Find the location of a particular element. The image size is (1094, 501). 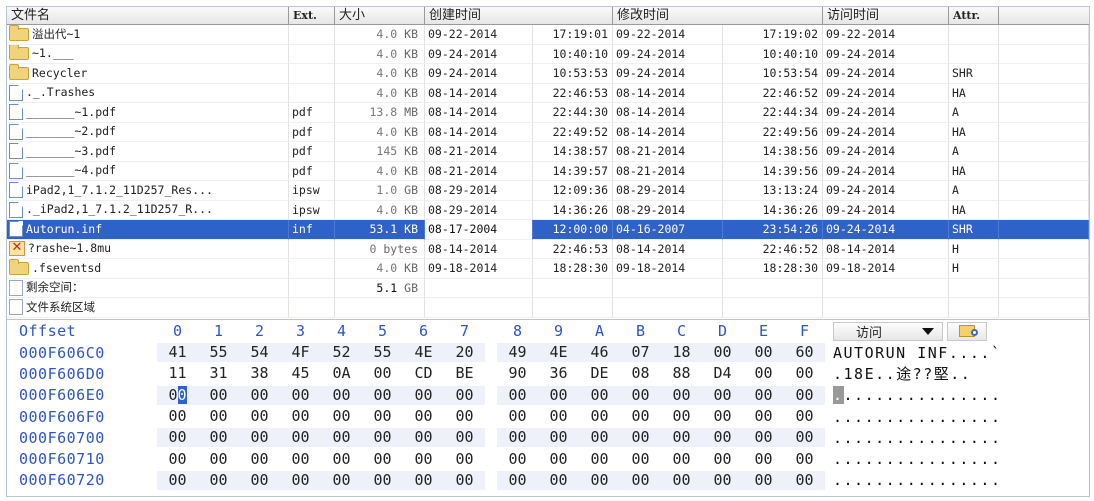

hex-byte: 20 is located at coordinates (464, 353).